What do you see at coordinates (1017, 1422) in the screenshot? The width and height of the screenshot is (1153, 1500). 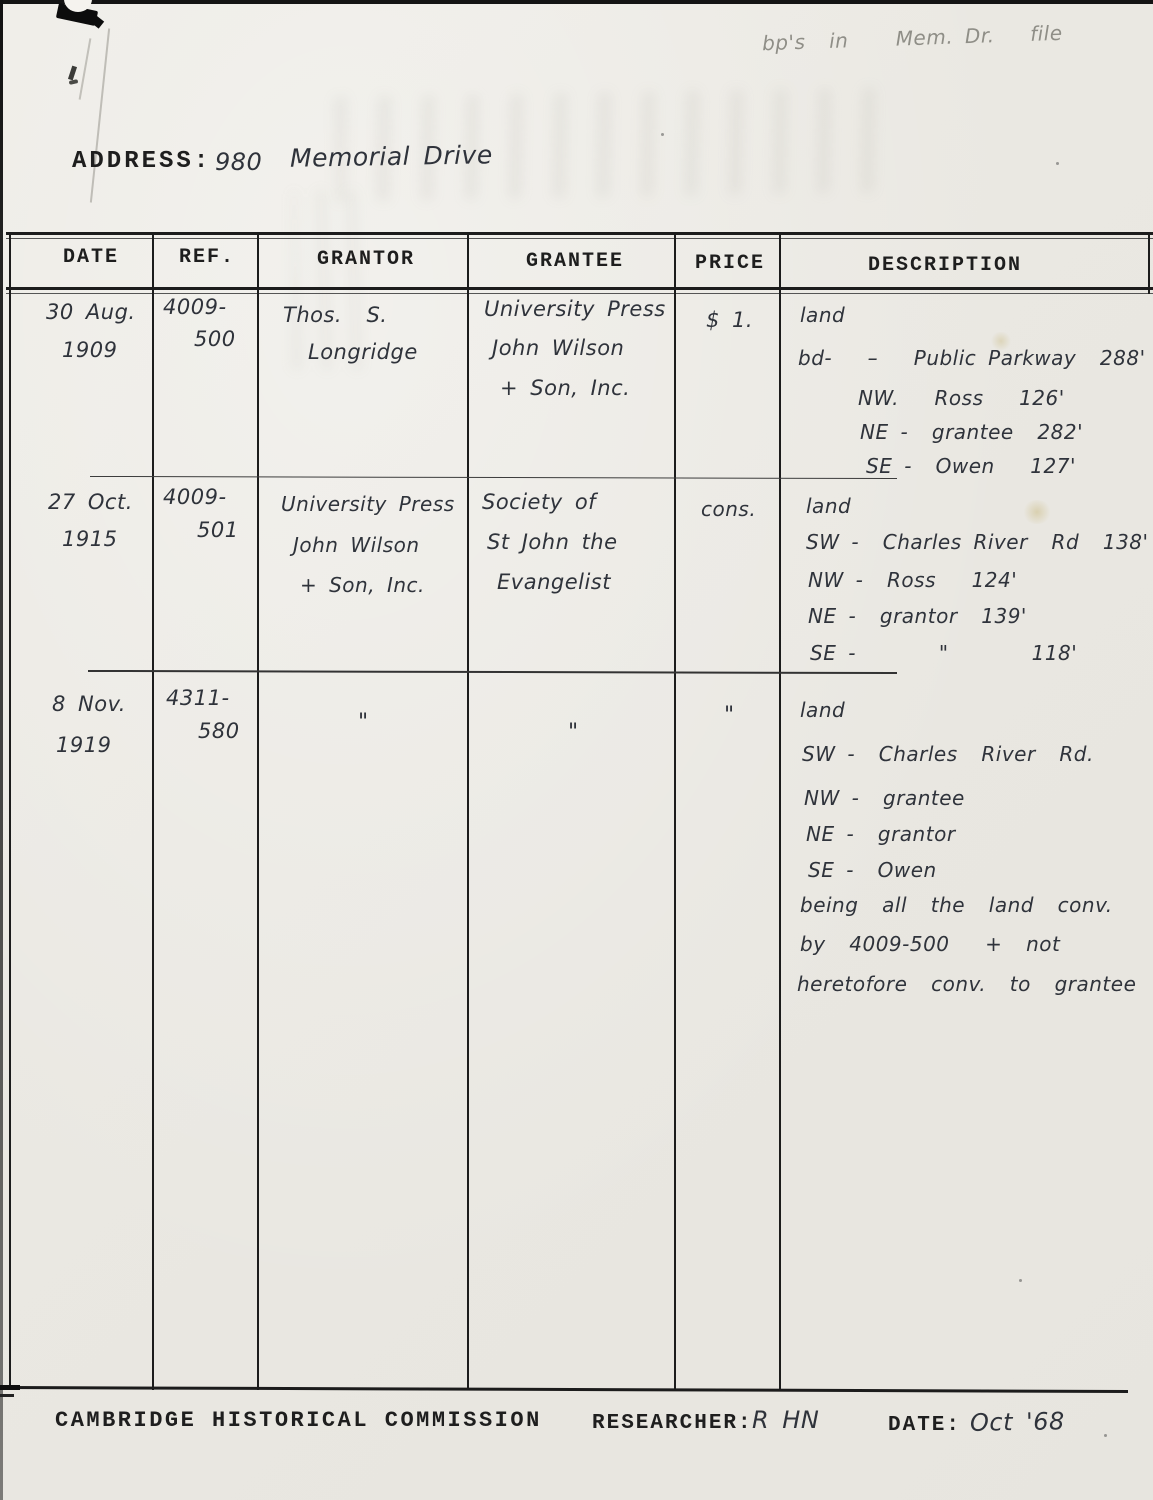 I see `footer-date-value: Oct '68` at bounding box center [1017, 1422].